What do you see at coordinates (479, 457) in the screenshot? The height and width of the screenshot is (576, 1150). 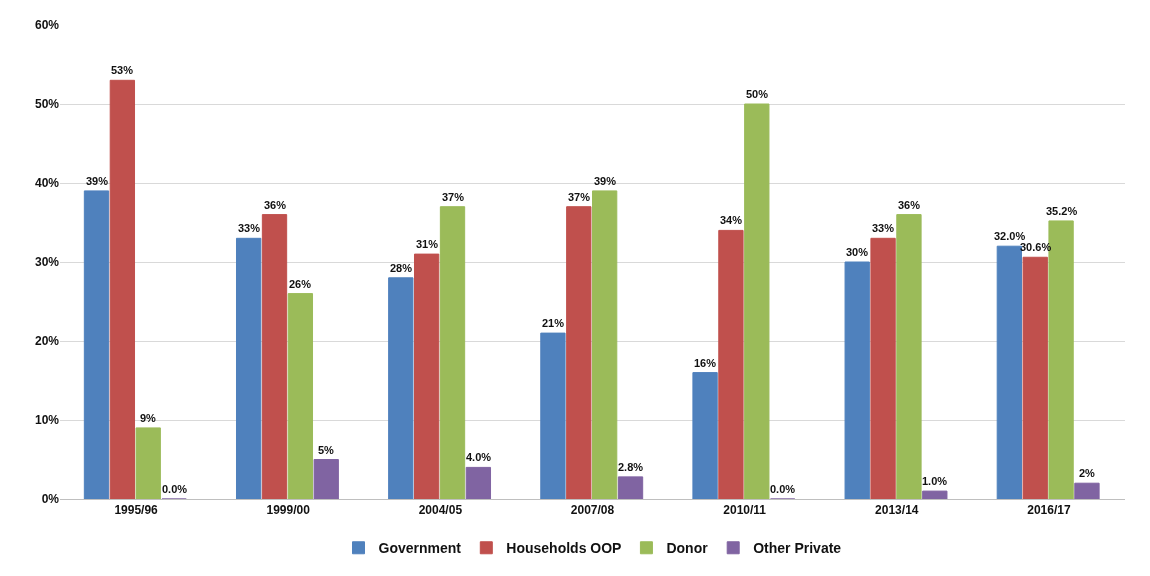 I see `data-label: 4.0%` at bounding box center [479, 457].